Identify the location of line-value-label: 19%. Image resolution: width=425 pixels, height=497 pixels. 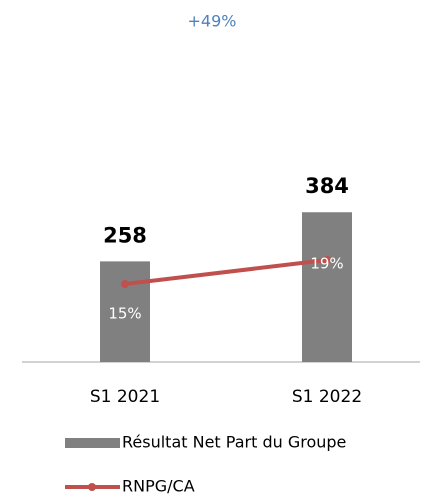
(326, 264).